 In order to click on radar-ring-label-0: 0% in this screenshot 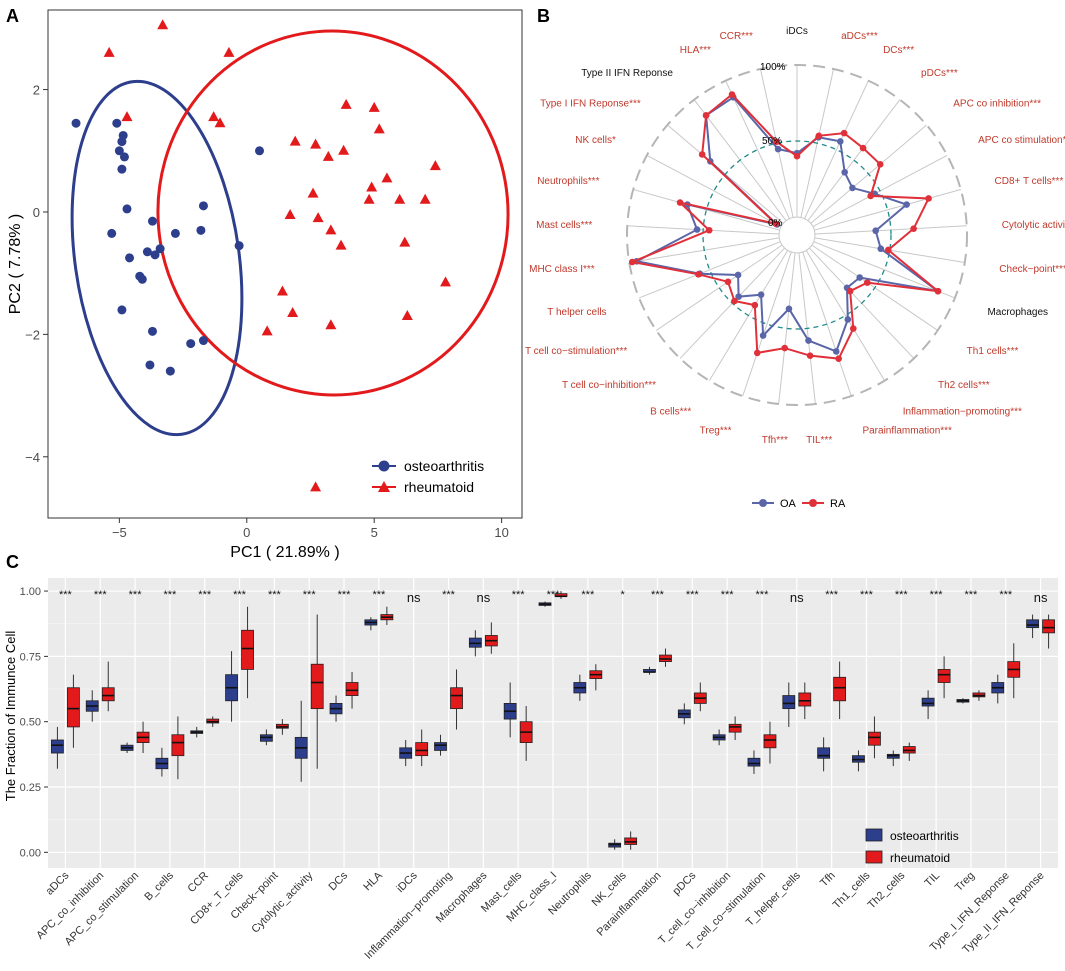, I will do `click(775, 223)`.